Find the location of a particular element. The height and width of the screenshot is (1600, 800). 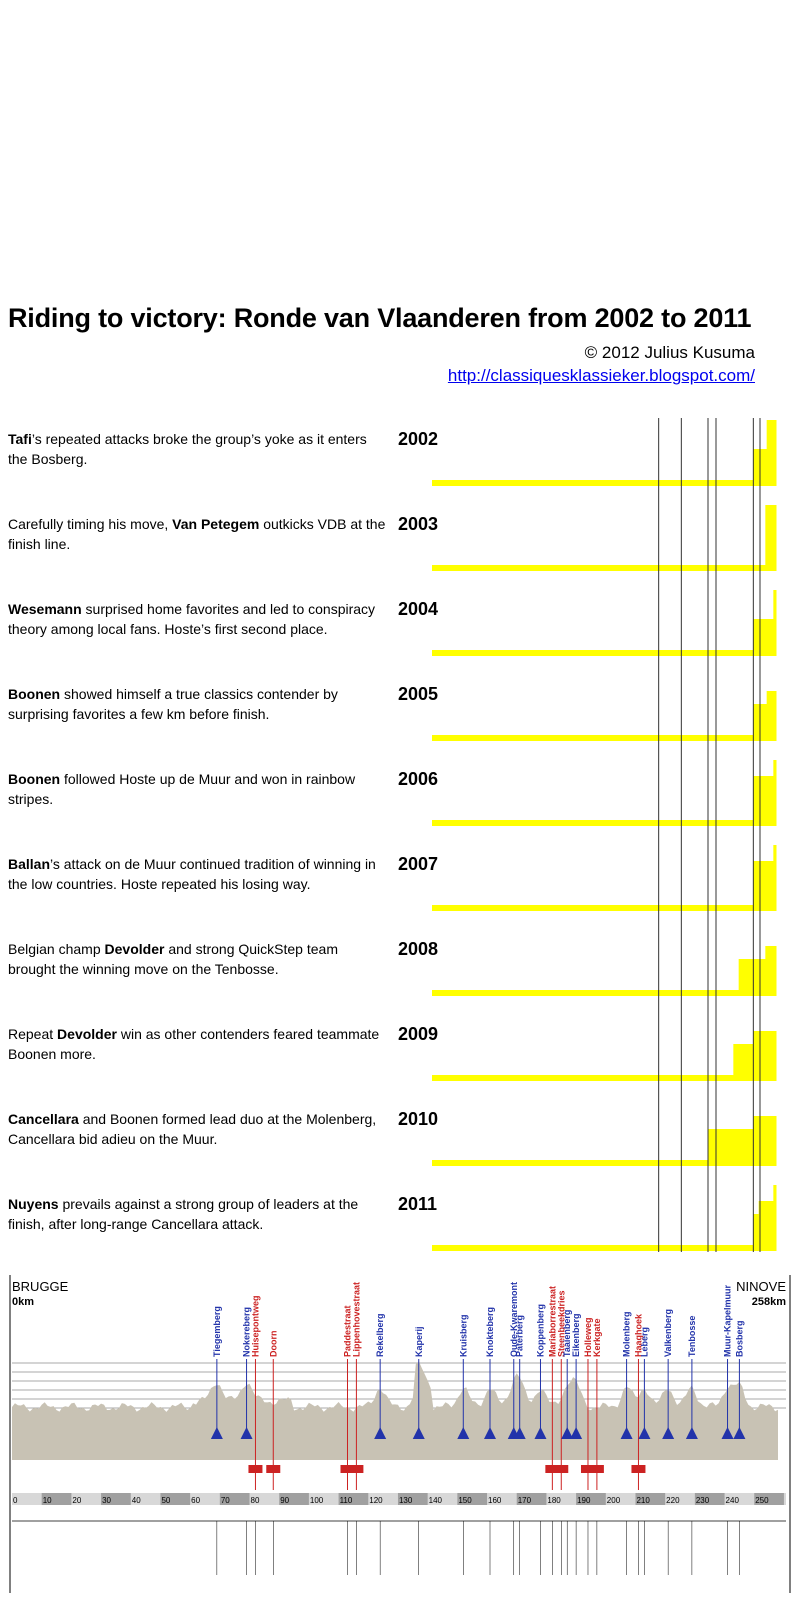

km-tick-label: 140 is located at coordinates (436, 1500).